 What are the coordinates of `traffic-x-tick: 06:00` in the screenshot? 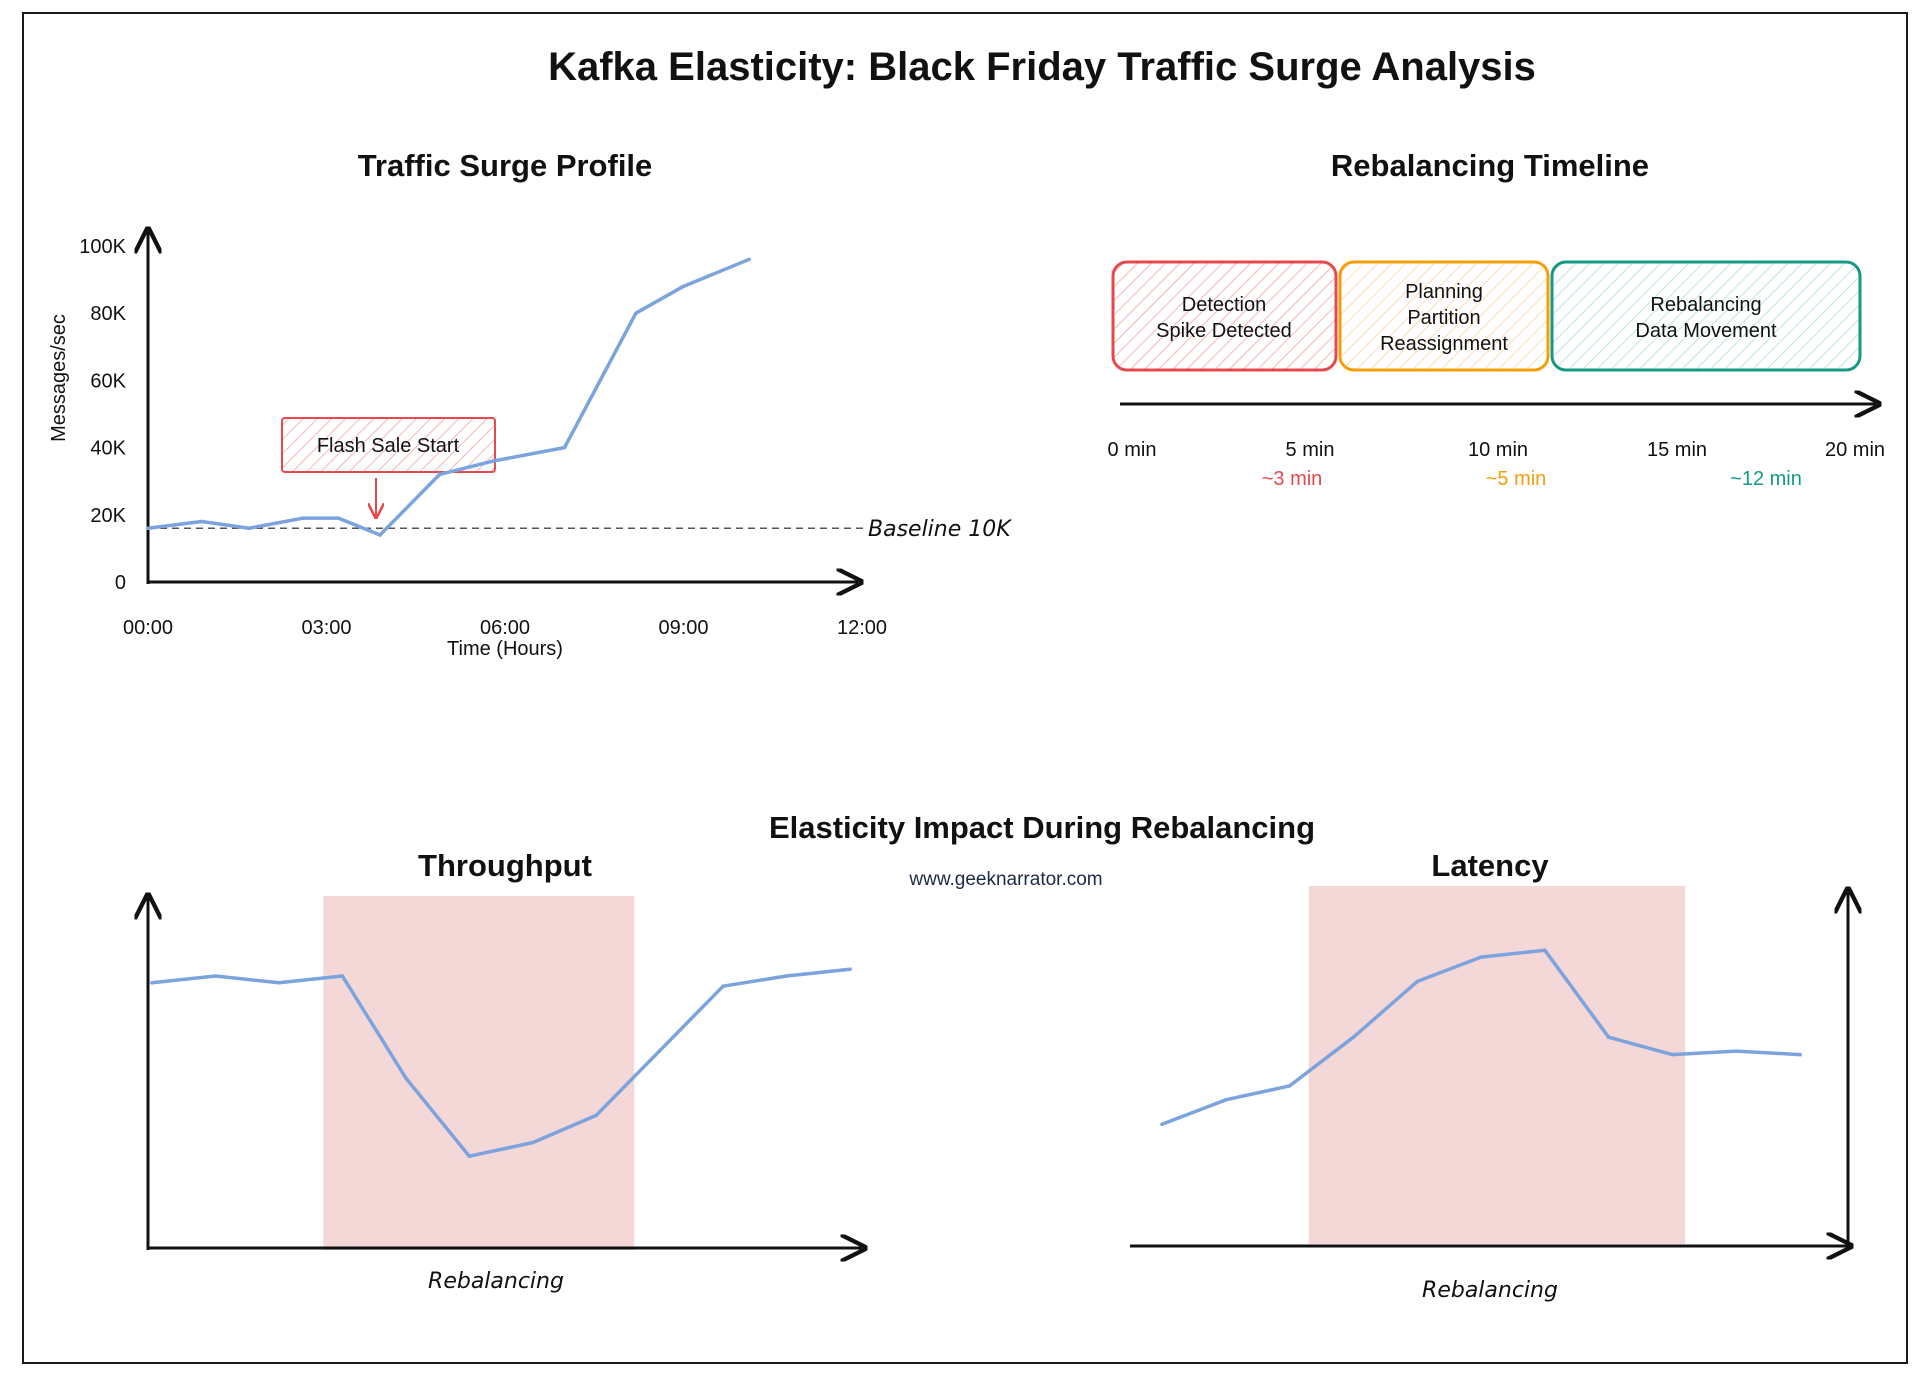 It's located at (505, 628).